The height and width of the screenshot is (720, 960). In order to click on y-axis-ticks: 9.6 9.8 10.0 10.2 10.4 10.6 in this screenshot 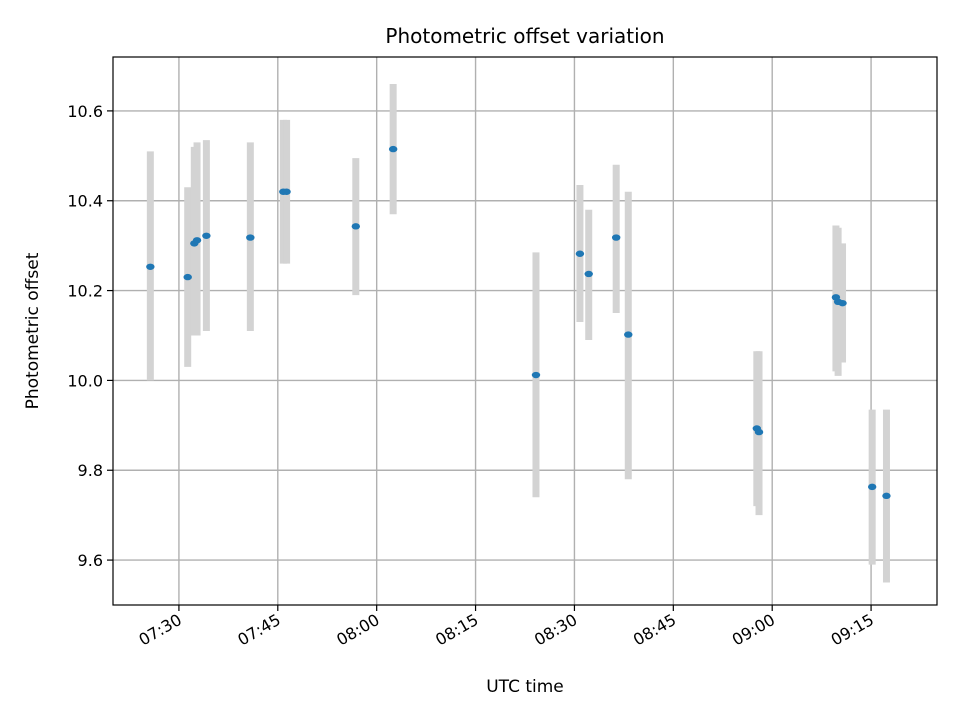, I will do `click(90, 336)`.